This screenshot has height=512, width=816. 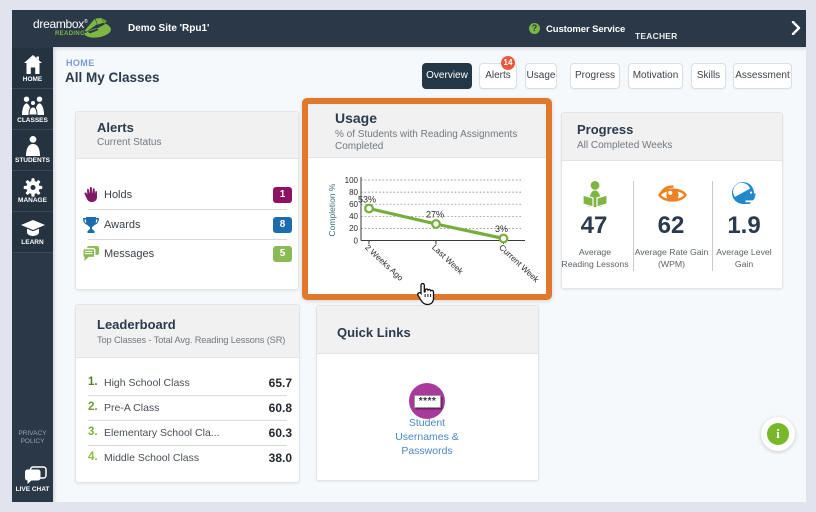 I want to click on svg-text: 3%, so click(x=501, y=229).